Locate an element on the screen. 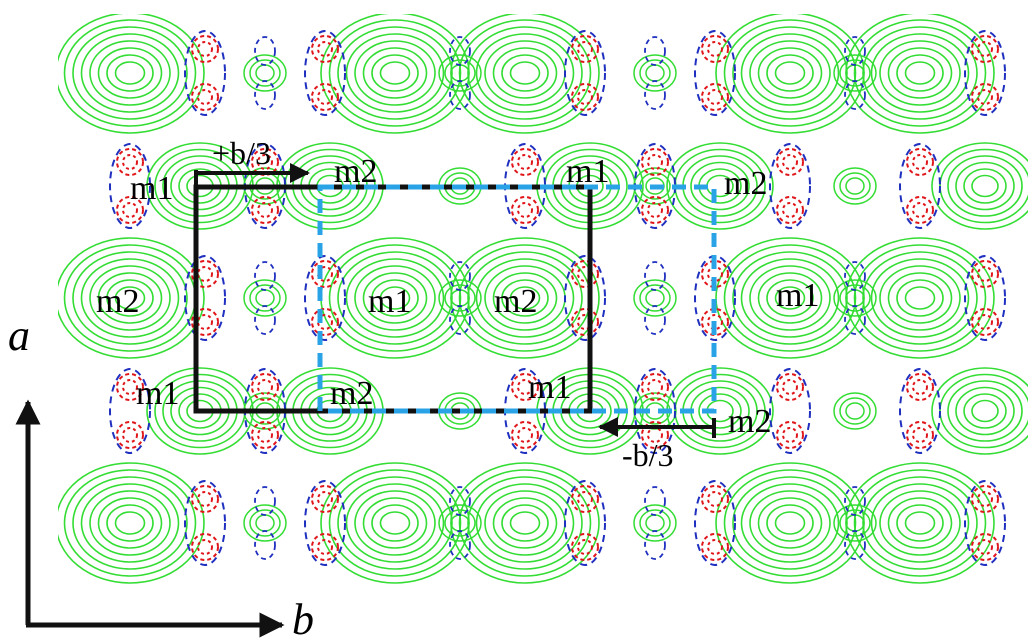 This screenshot has height=644, width=1033. axis-label-a: a is located at coordinates (19, 335).